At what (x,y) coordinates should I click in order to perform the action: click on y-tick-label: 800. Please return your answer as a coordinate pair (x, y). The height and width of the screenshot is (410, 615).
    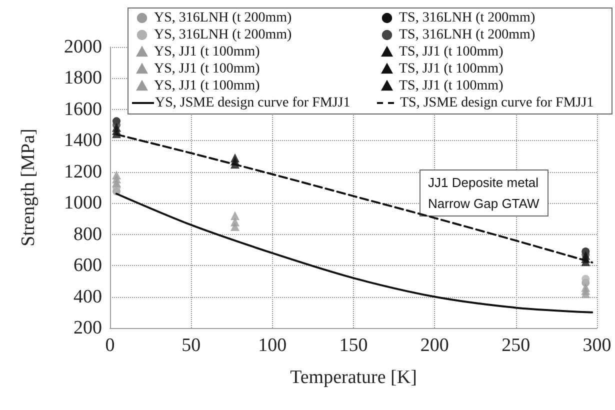
    Looking at the image, I should click on (88, 234).